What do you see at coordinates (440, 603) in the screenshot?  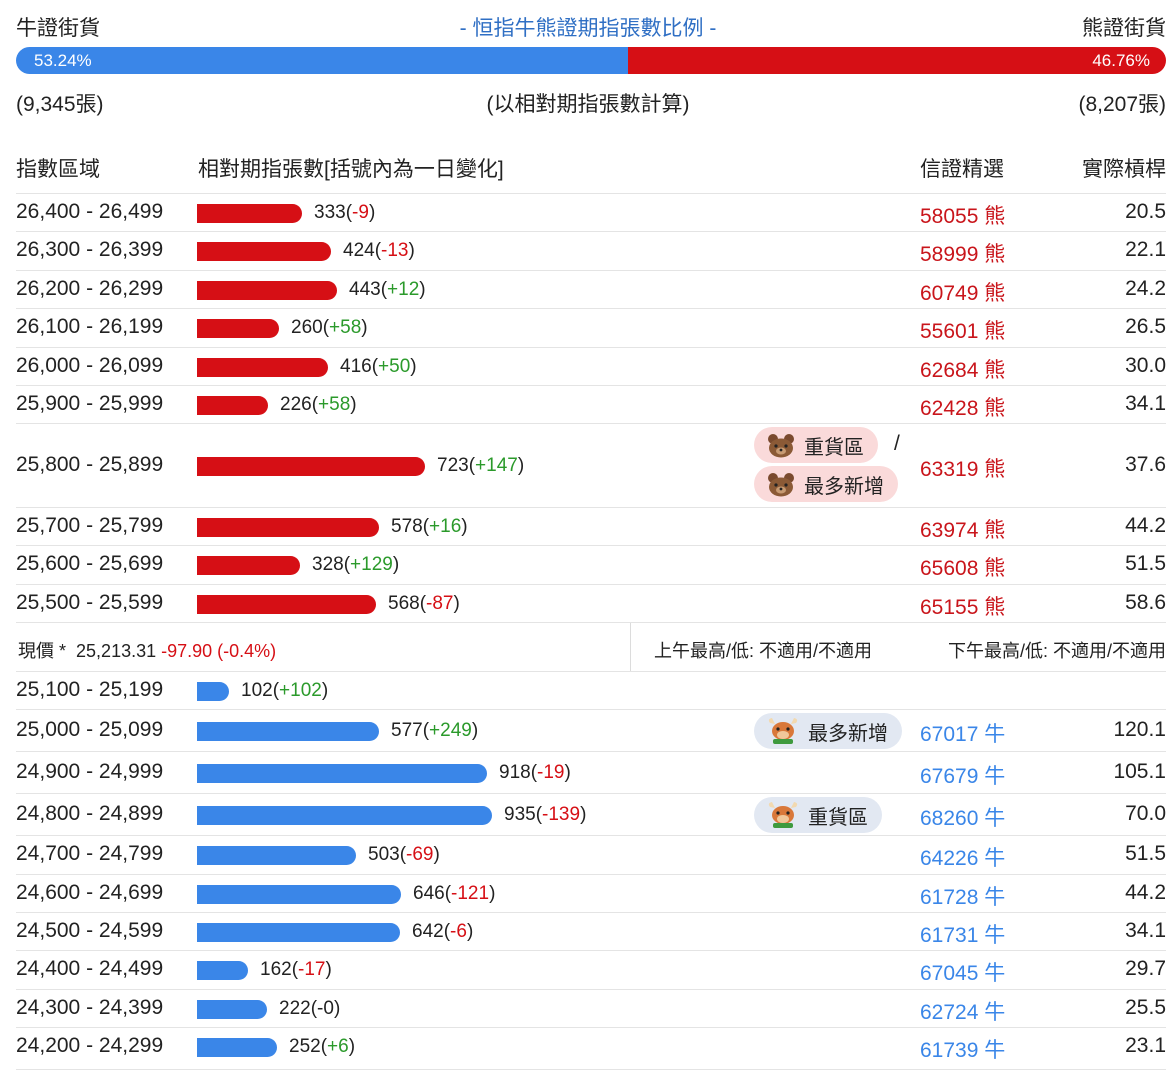 I see `count-change: -87` at bounding box center [440, 603].